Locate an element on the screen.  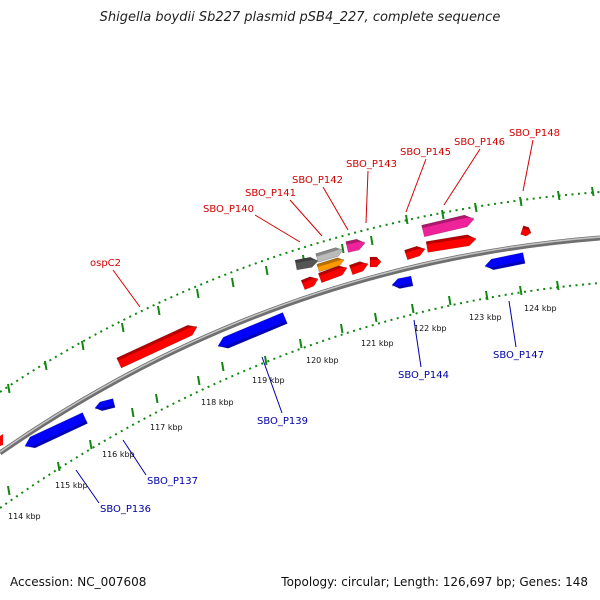
tick-label: 119 kbp is located at coordinates (268, 380).